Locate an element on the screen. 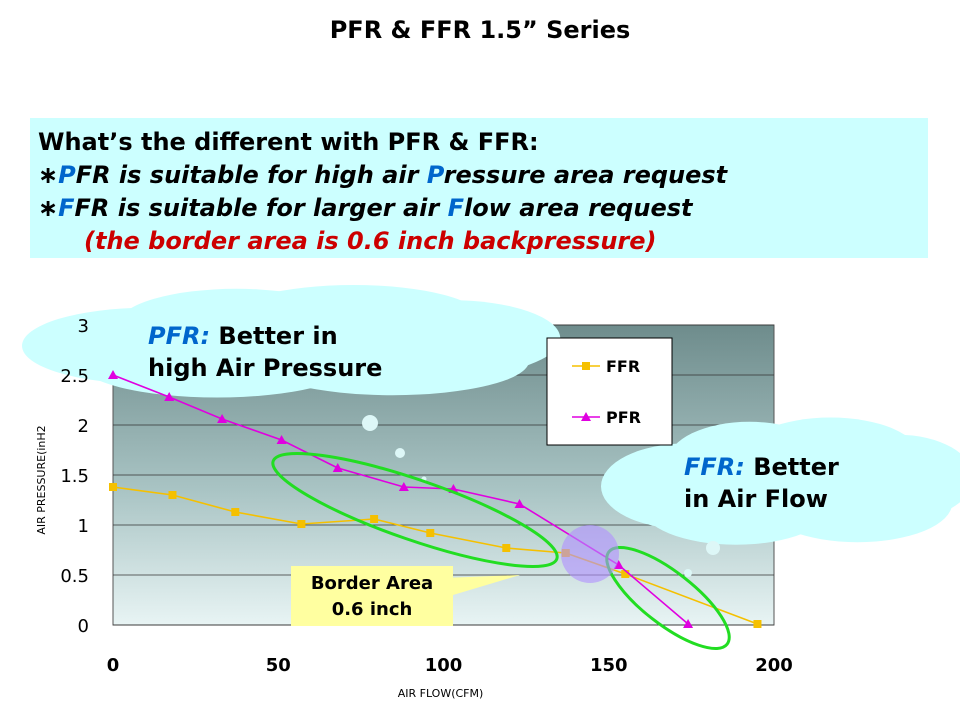  legend: FFR PFR is located at coordinates (609, 391).